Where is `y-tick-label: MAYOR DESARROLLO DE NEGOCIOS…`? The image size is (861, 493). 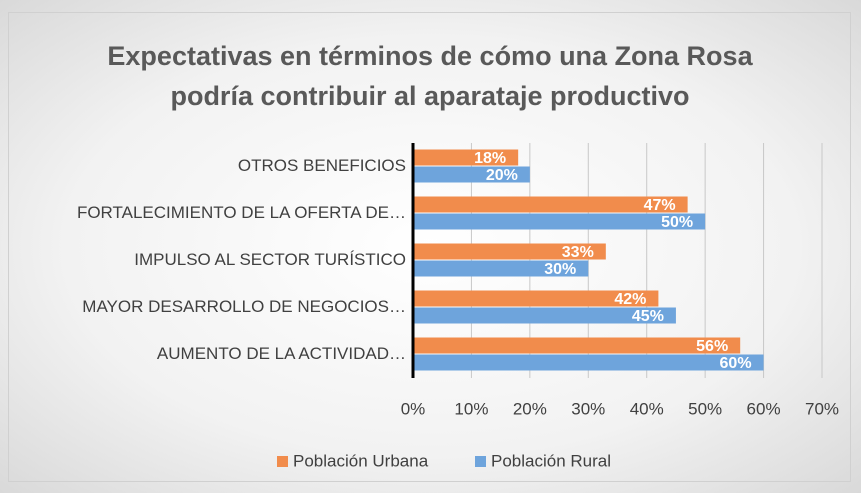 y-tick-label: MAYOR DESARROLLO DE NEGOCIOS… is located at coordinates (244, 306).